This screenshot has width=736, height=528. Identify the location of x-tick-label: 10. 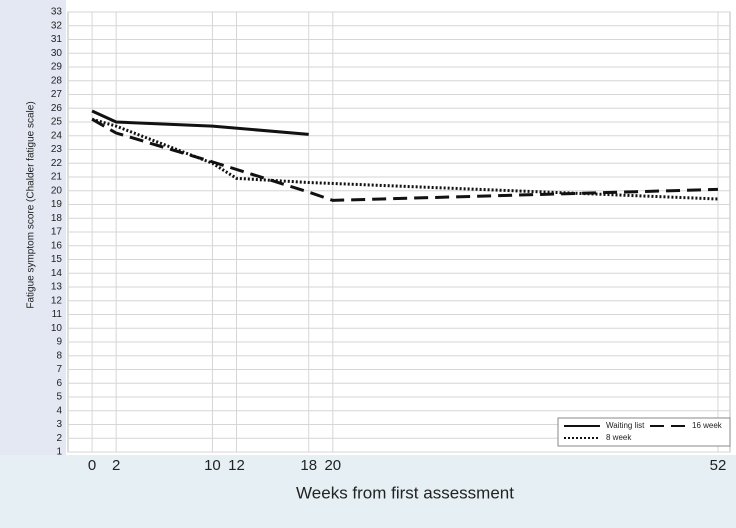
(212, 465).